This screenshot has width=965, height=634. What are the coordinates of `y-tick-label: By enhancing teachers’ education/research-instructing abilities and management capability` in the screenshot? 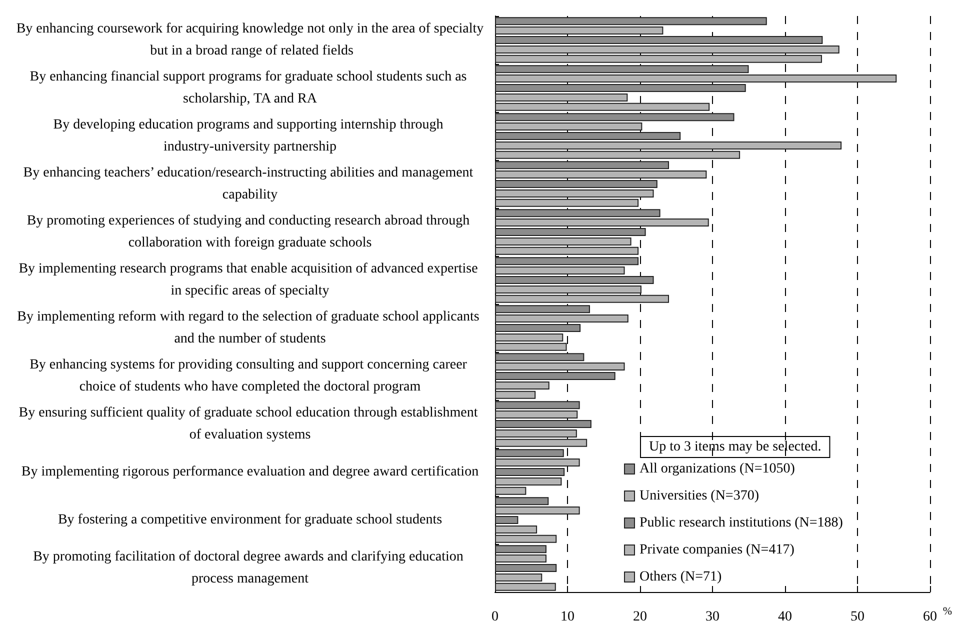 It's located at (250, 184).